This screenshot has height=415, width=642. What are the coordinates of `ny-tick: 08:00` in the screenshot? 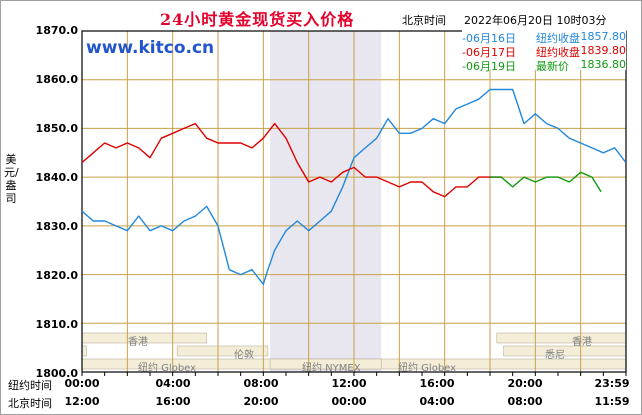 It's located at (261, 383).